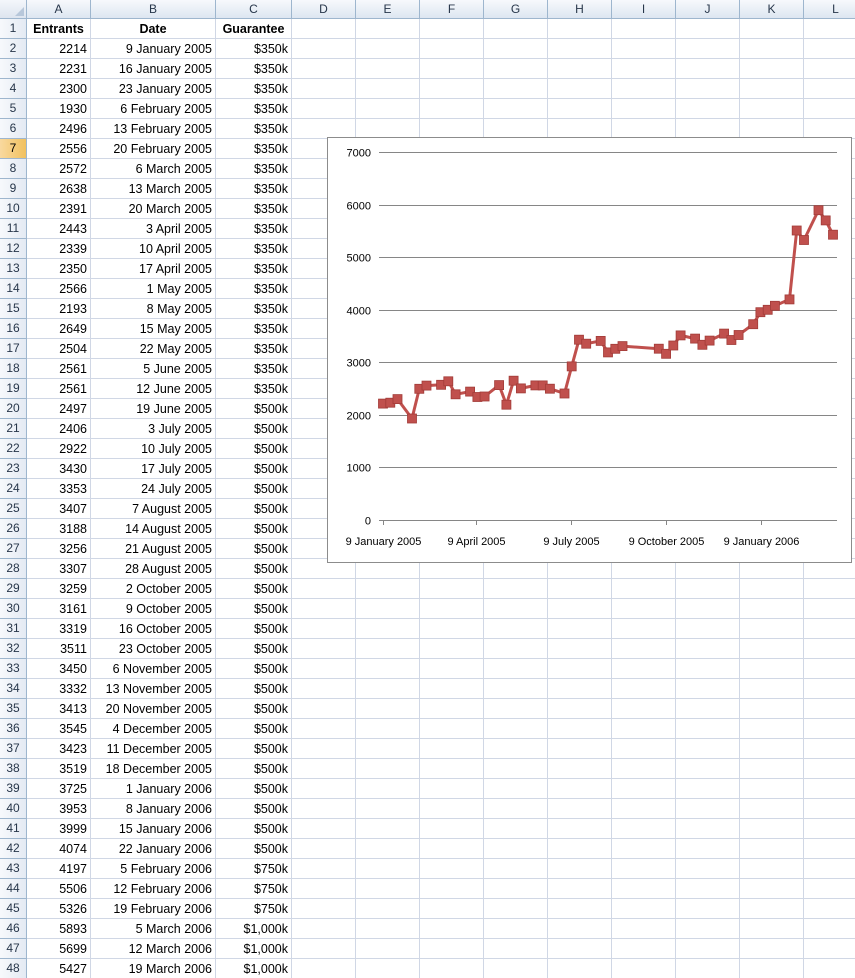 The height and width of the screenshot is (978, 855). What do you see at coordinates (175, 269) in the screenshot?
I see `cell-date: 17 April 2005` at bounding box center [175, 269].